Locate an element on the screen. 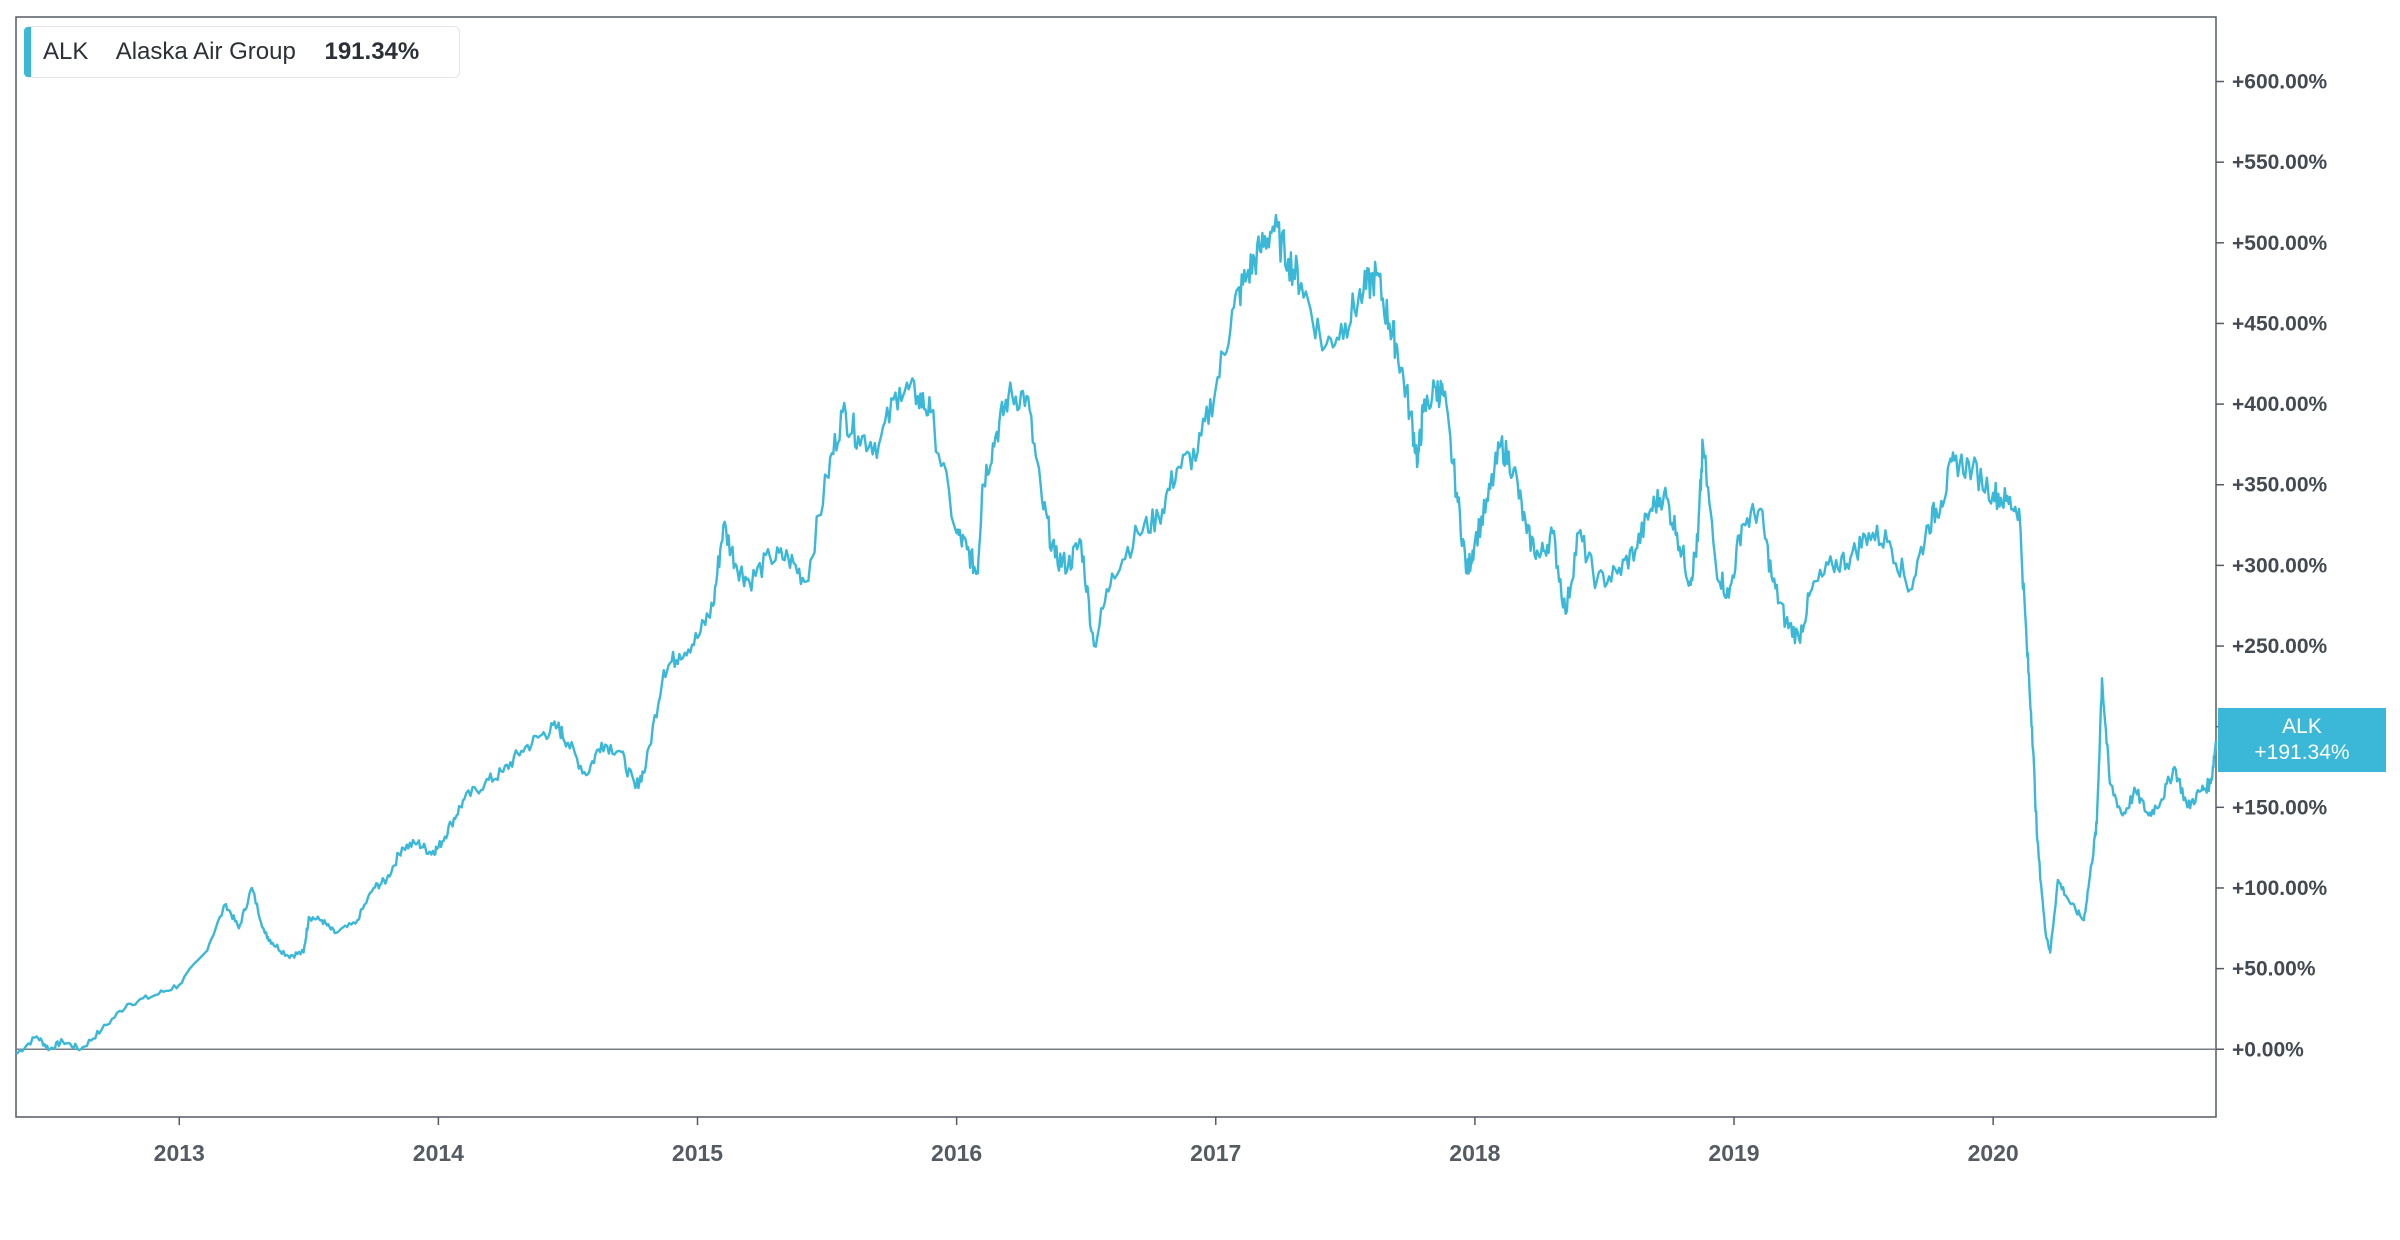 This screenshot has height=1240, width=2400. legend-value: 191.34% is located at coordinates (372, 51).